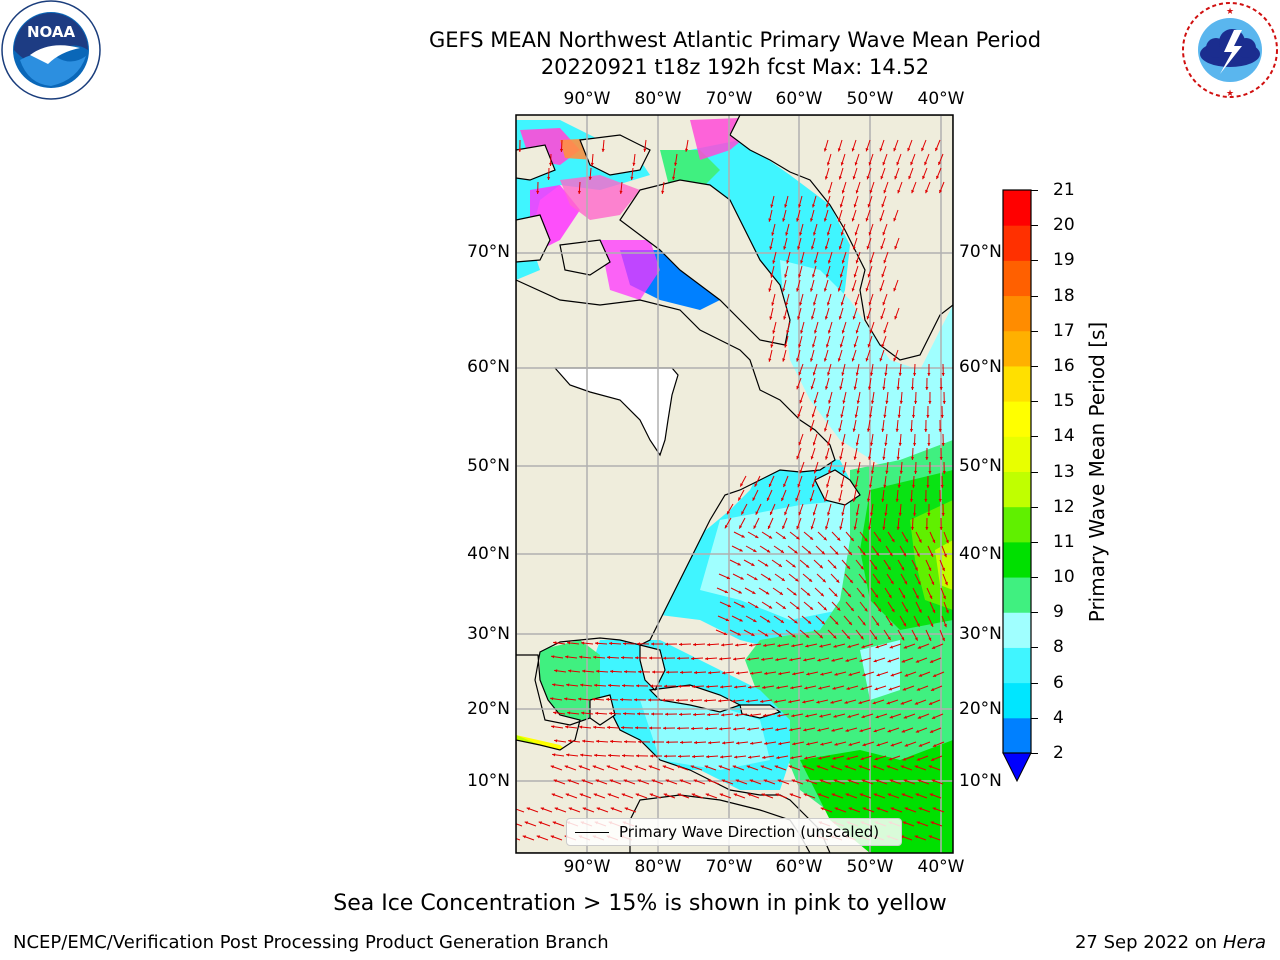 Image resolution: width=1280 pixels, height=960 pixels. I want to click on lat-label-left-40n: 40°N, so click(488, 554).